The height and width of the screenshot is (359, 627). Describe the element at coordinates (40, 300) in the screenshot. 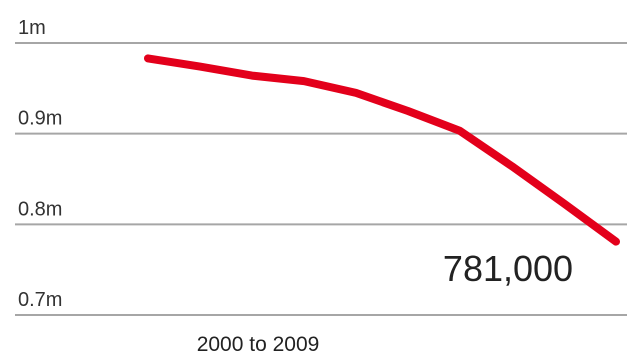

I see `y-tick-label: 0.7m` at that location.